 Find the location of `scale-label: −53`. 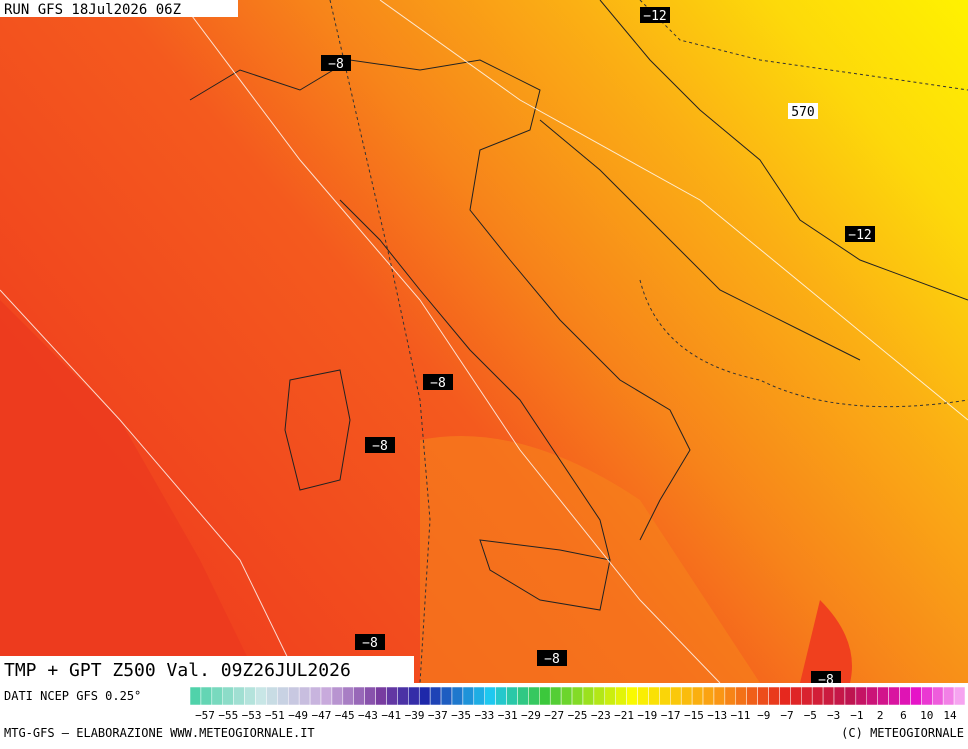

scale-label: −53 is located at coordinates (252, 715).